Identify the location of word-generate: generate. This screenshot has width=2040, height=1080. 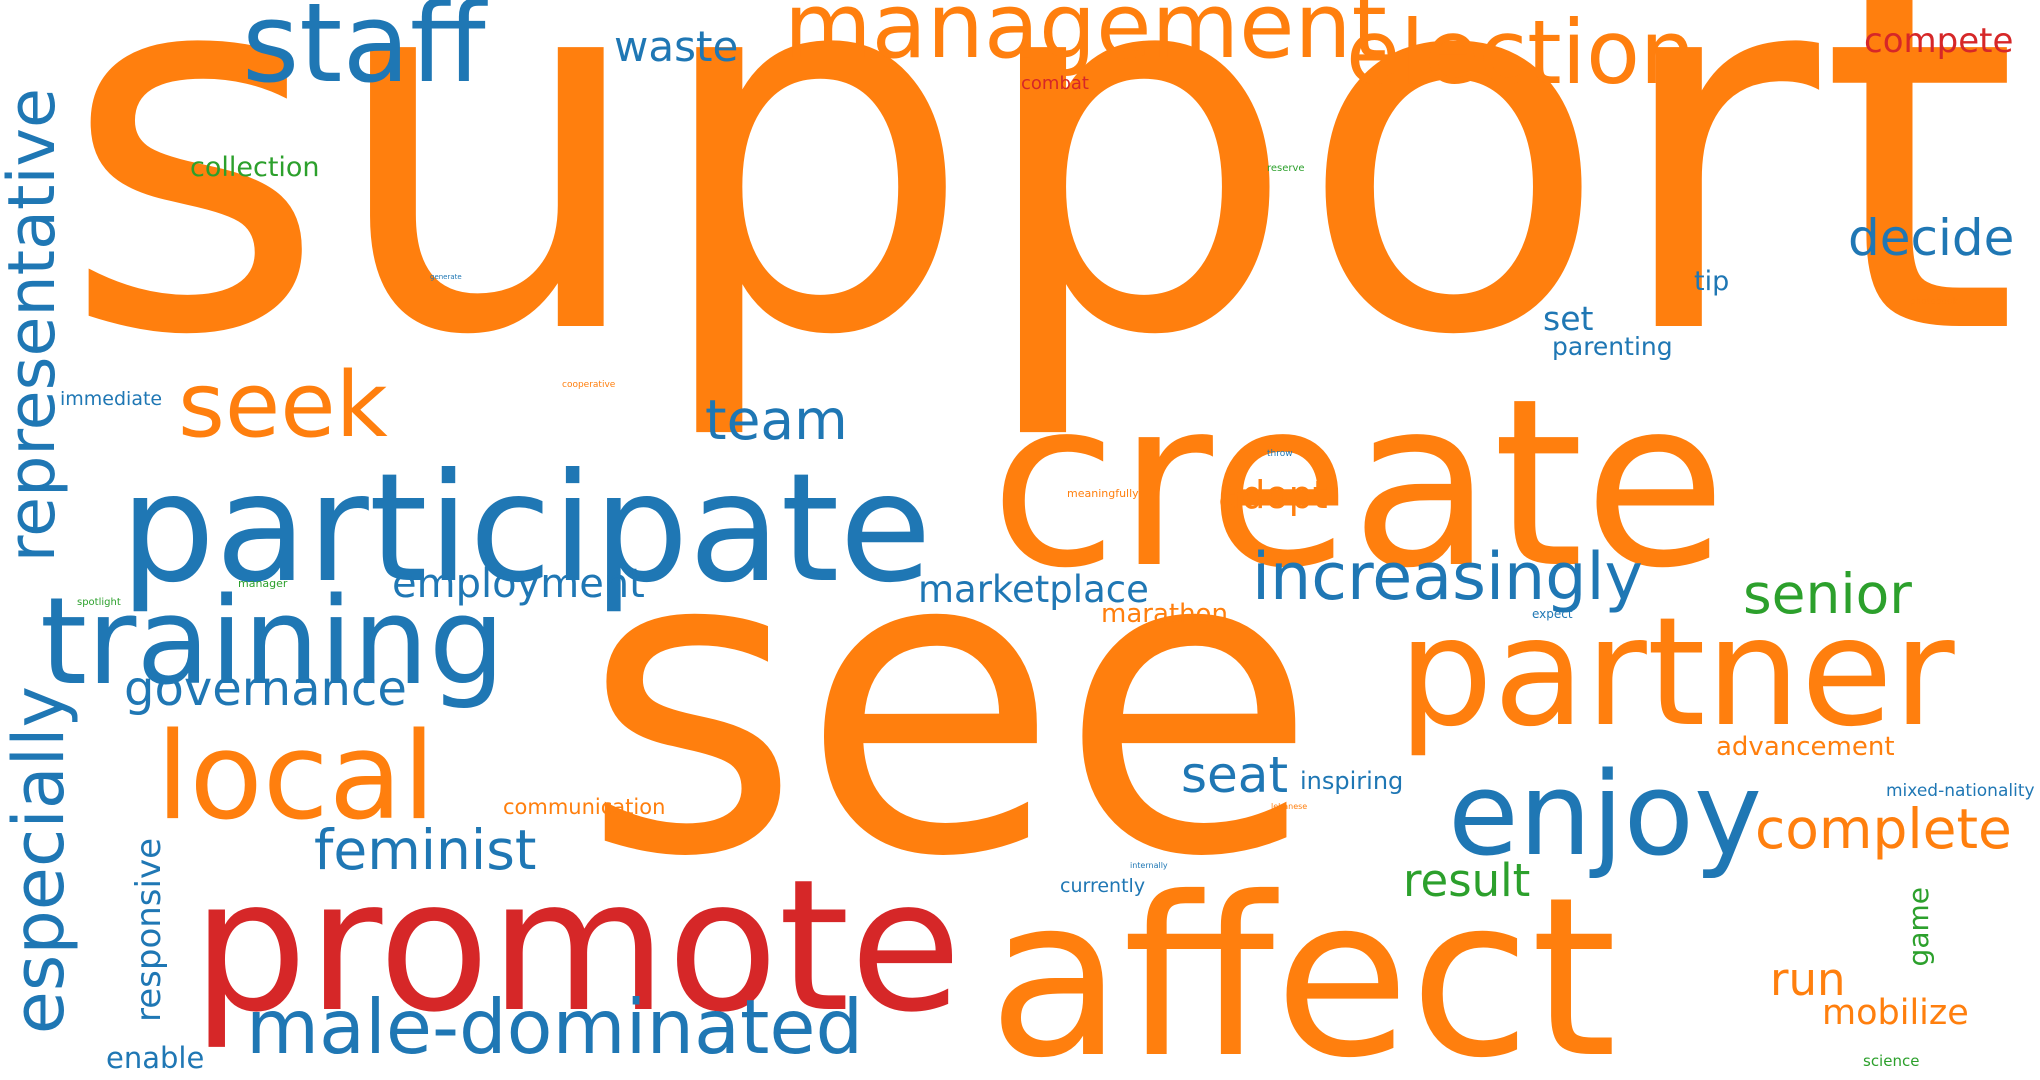
(446, 277).